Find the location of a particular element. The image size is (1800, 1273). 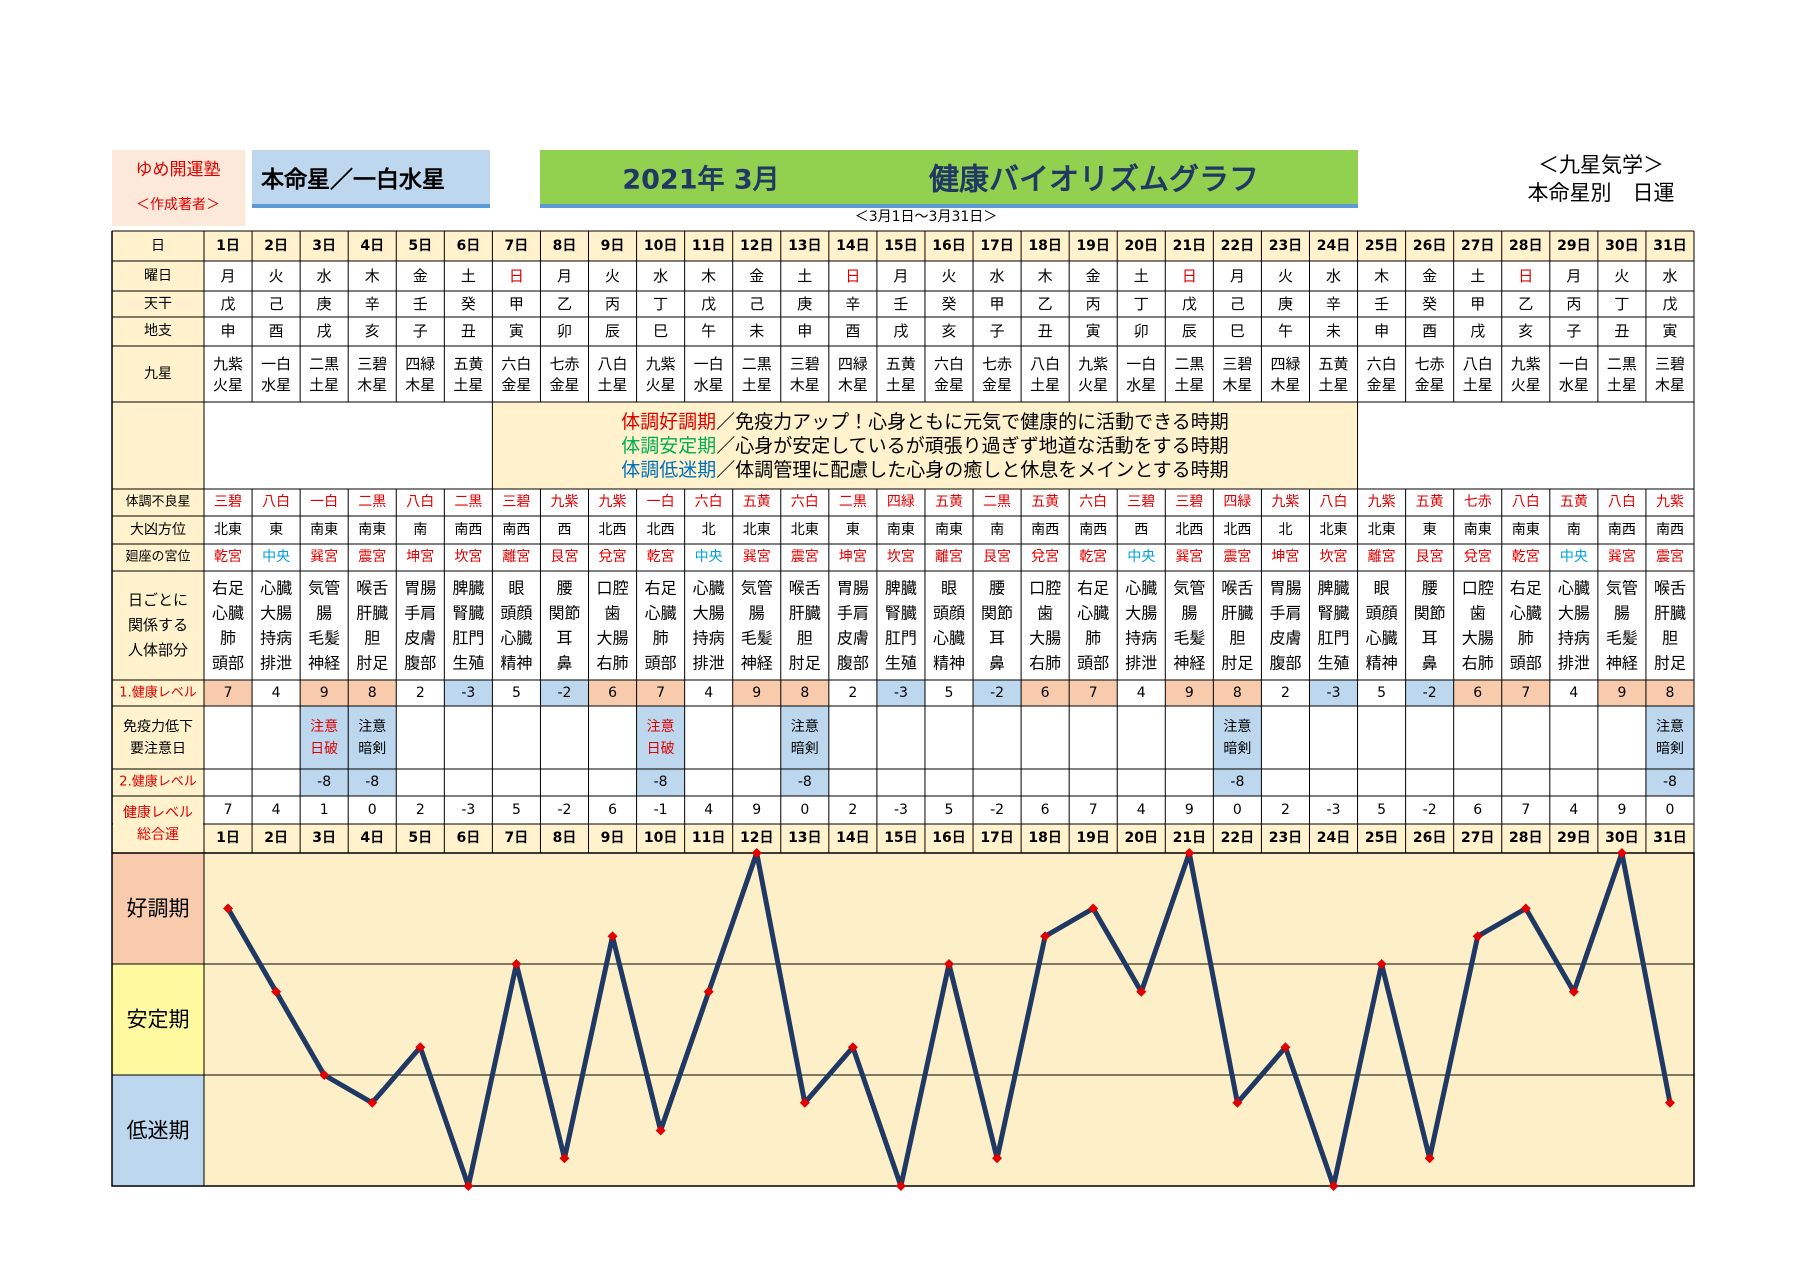

star: 三碧 is located at coordinates (1237, 364).